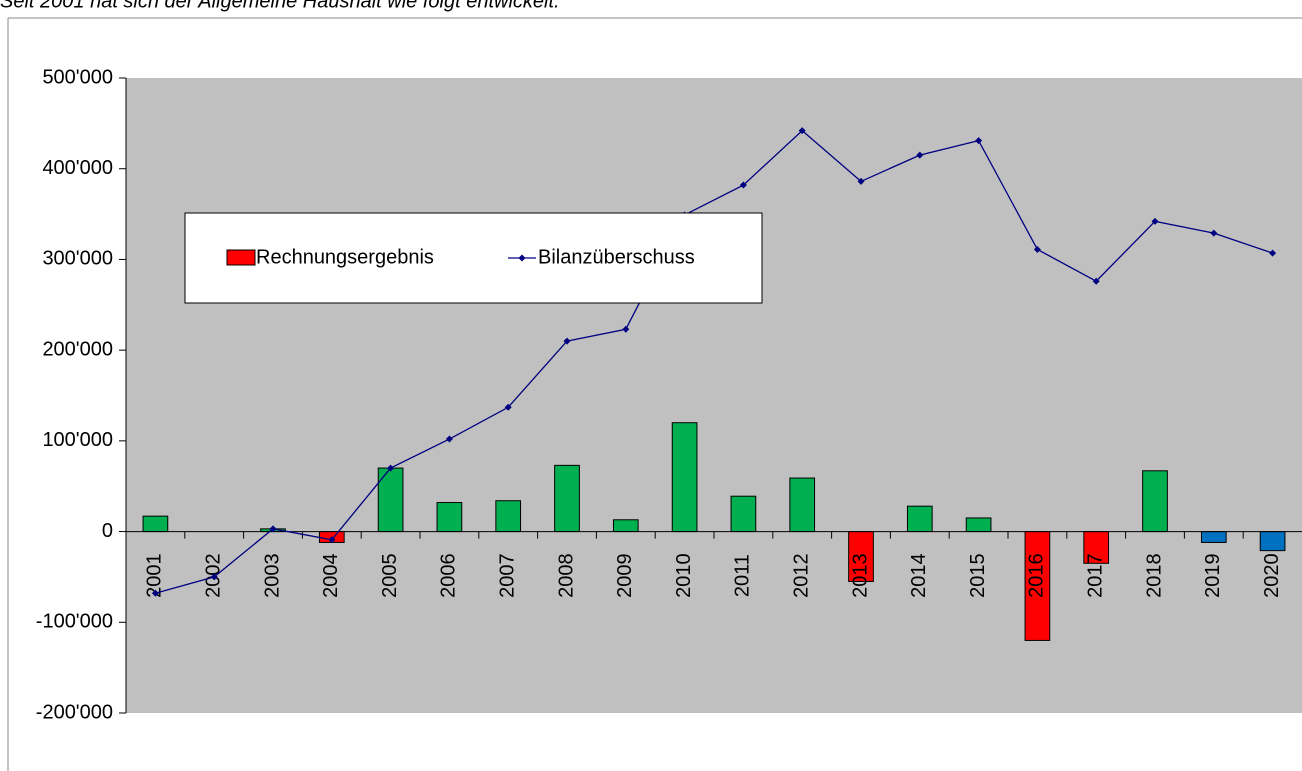  What do you see at coordinates (507, 575) in the screenshot?
I see `x-tick-label: 2007` at bounding box center [507, 575].